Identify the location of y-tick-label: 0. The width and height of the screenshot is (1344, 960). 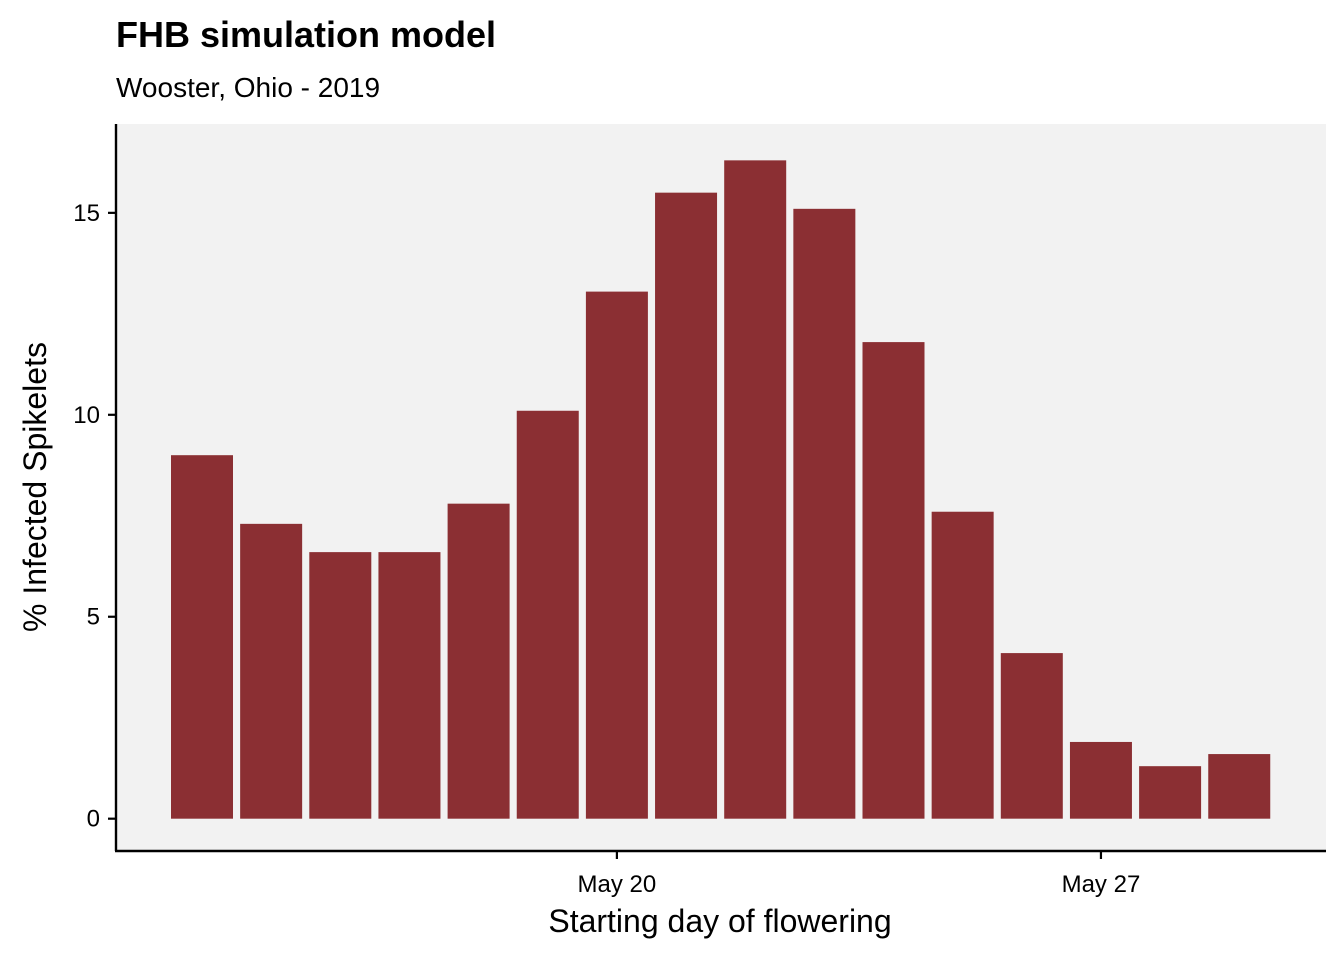
(93, 819).